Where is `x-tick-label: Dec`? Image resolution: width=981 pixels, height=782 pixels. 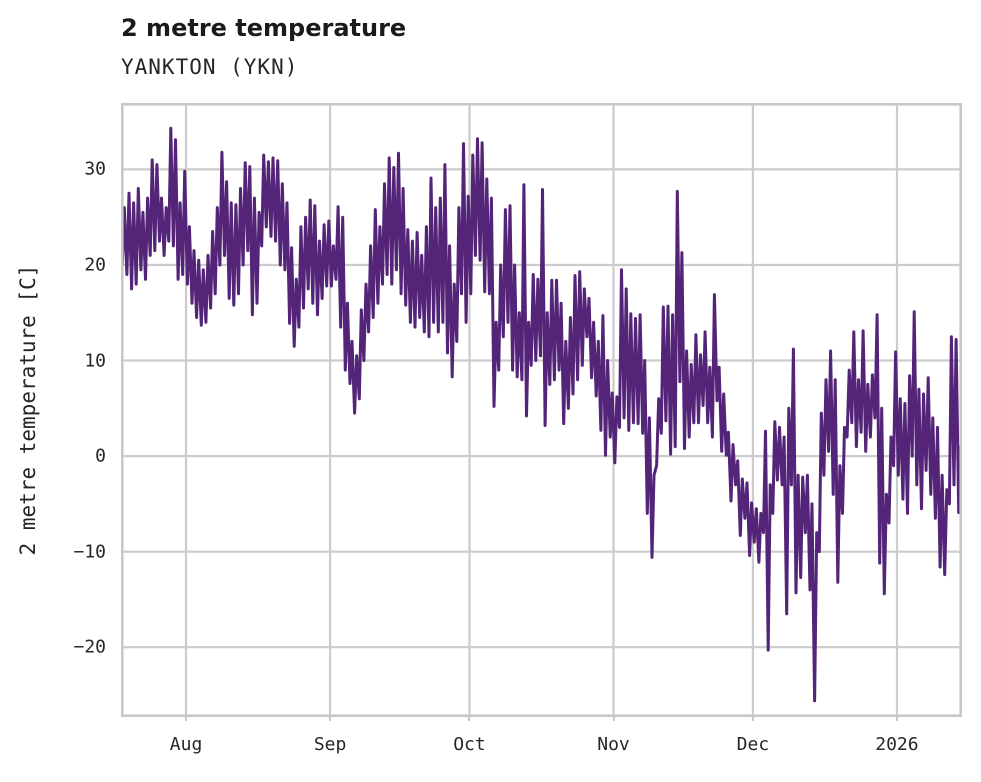 x-tick-label: Dec is located at coordinates (753, 744).